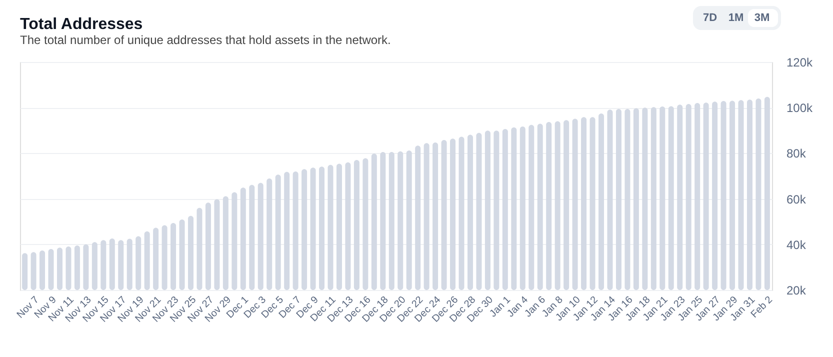 This screenshot has width=833, height=357. Describe the element at coordinates (762, 18) in the screenshot. I see `text: 3M` at that location.